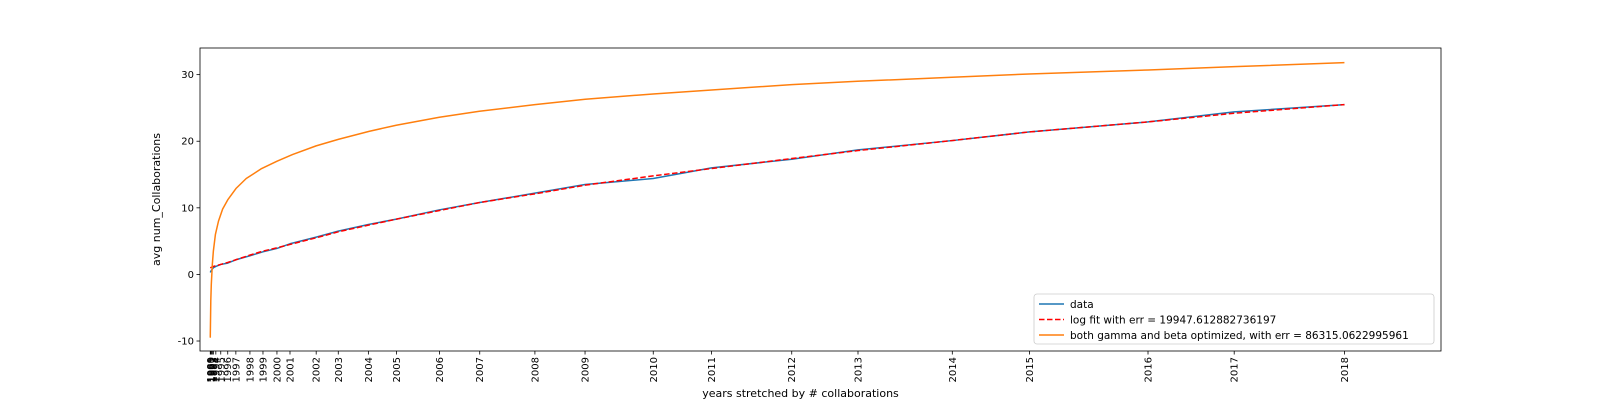 The width and height of the screenshot is (1600, 400). Describe the element at coordinates (290, 369) in the screenshot. I see `x-tick-label: 2001` at that location.